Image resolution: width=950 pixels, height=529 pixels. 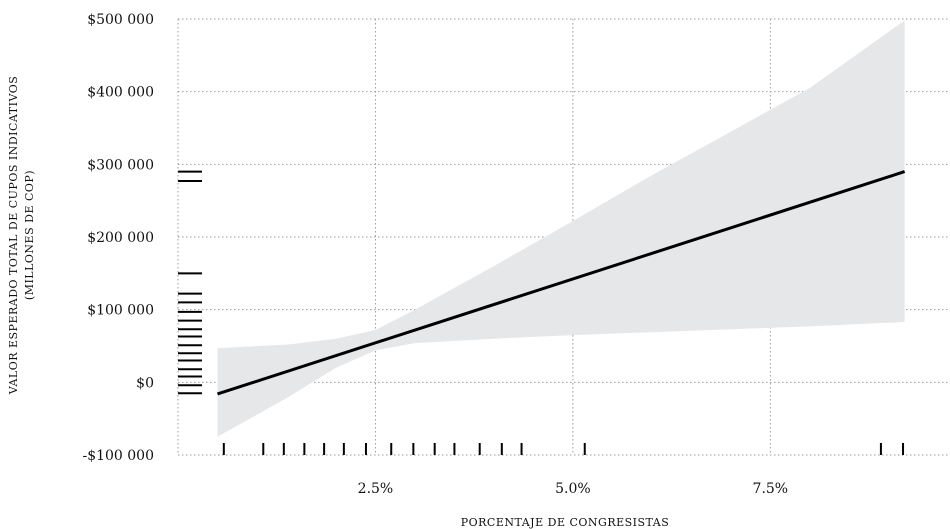 I want to click on y-tick-label: $100 000, so click(x=120, y=311).